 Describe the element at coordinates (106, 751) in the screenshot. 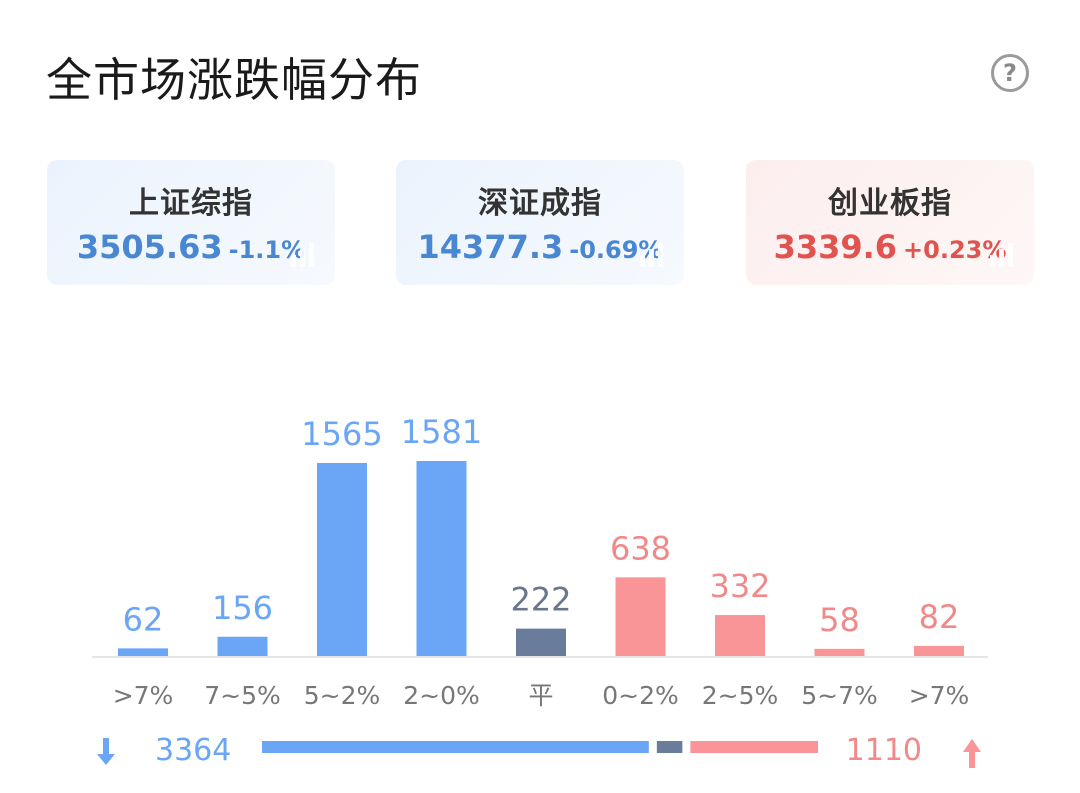

I see `arrow-down-icon` at that location.